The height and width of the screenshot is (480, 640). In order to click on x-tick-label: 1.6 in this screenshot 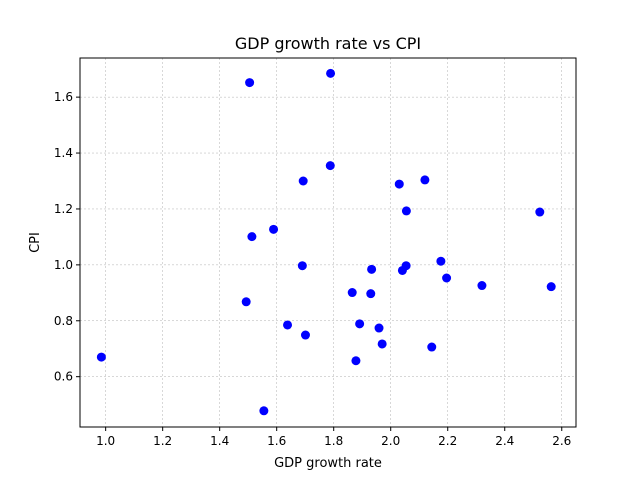, I will do `click(276, 441)`.